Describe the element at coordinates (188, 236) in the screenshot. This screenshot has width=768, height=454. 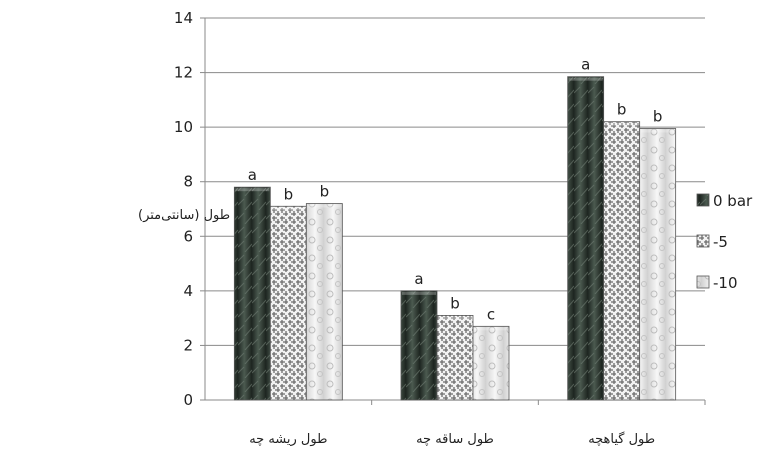
I see `y-tick-label: 6` at that location.